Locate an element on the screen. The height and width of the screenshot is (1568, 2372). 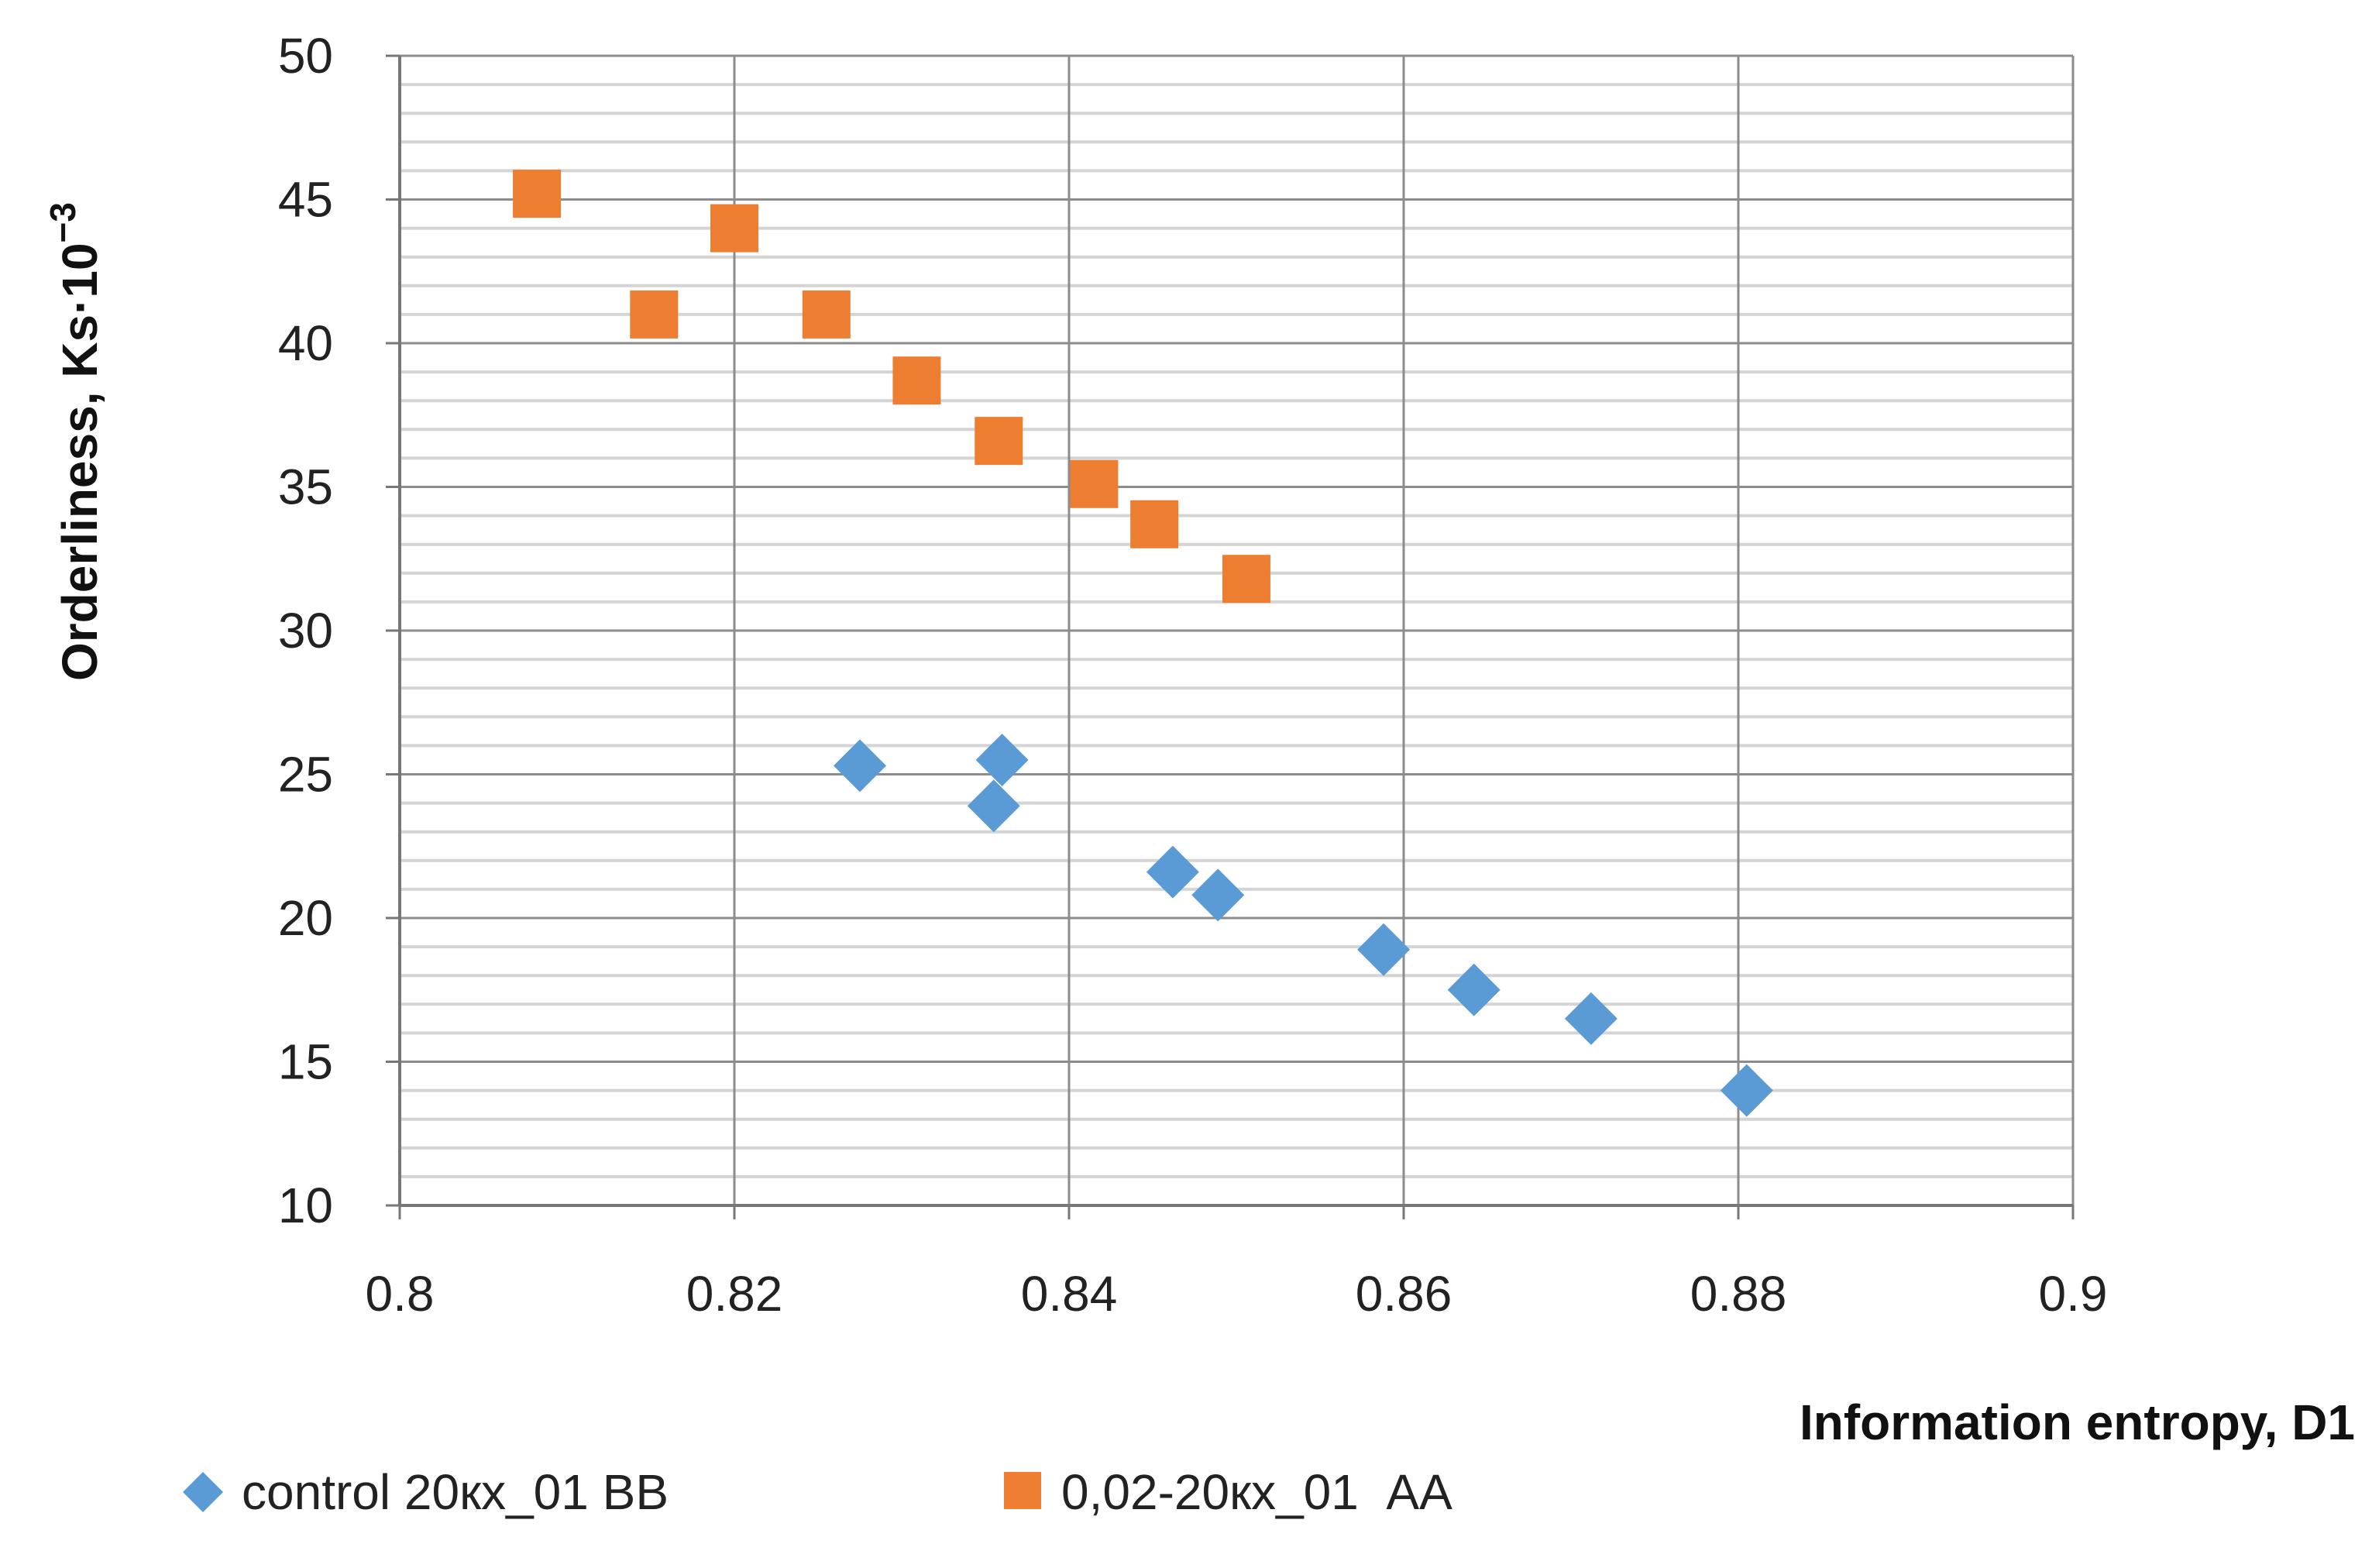
y-axis-title-text: Orderliness, Ks·10 is located at coordinates (80, 461).